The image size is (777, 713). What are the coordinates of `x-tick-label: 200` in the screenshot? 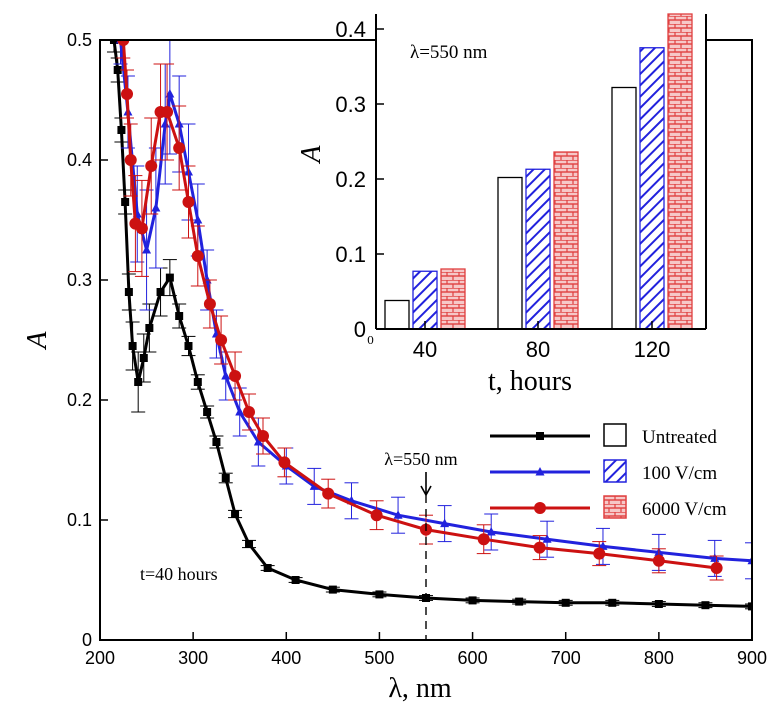 It's located at (100, 658).